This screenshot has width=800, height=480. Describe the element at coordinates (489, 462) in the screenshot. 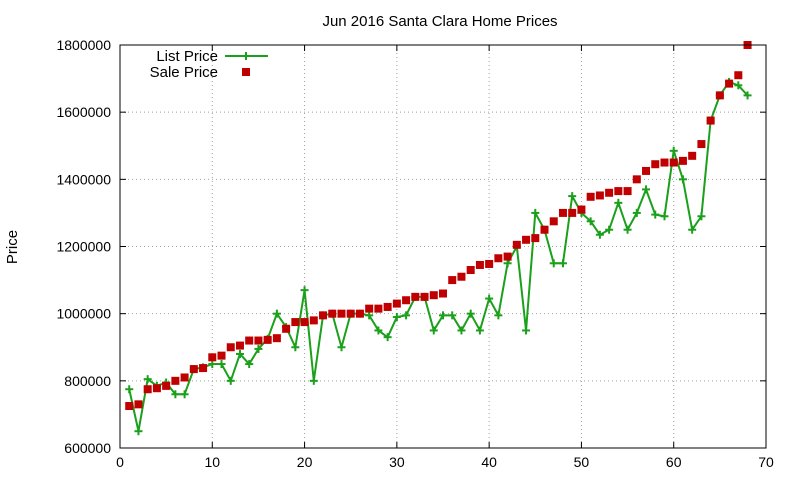

I see `x-tick-label: 40` at that location.